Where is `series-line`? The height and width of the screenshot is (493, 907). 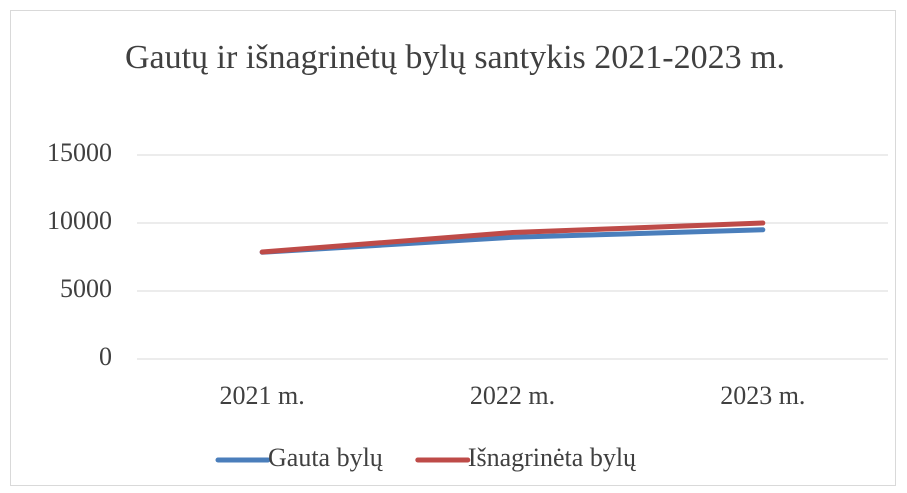 series-line is located at coordinates (512, 237).